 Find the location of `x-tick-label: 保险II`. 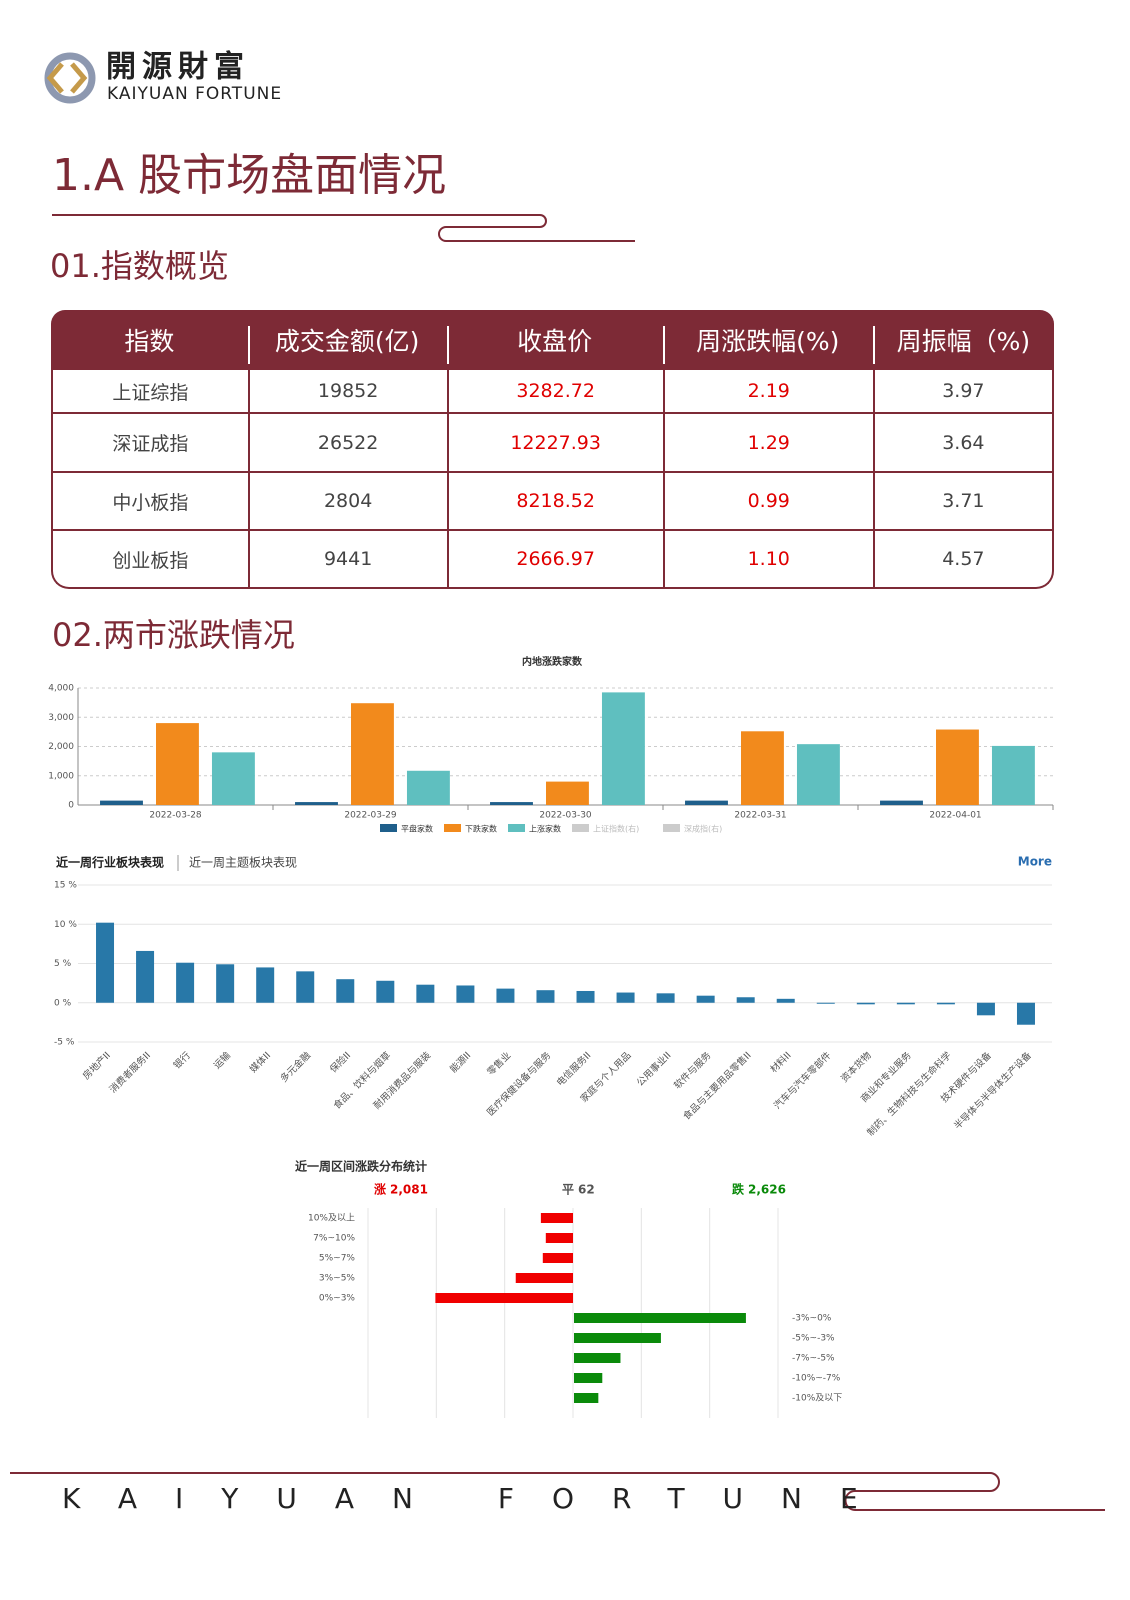

x-tick-label: 保险II is located at coordinates (340, 1062).